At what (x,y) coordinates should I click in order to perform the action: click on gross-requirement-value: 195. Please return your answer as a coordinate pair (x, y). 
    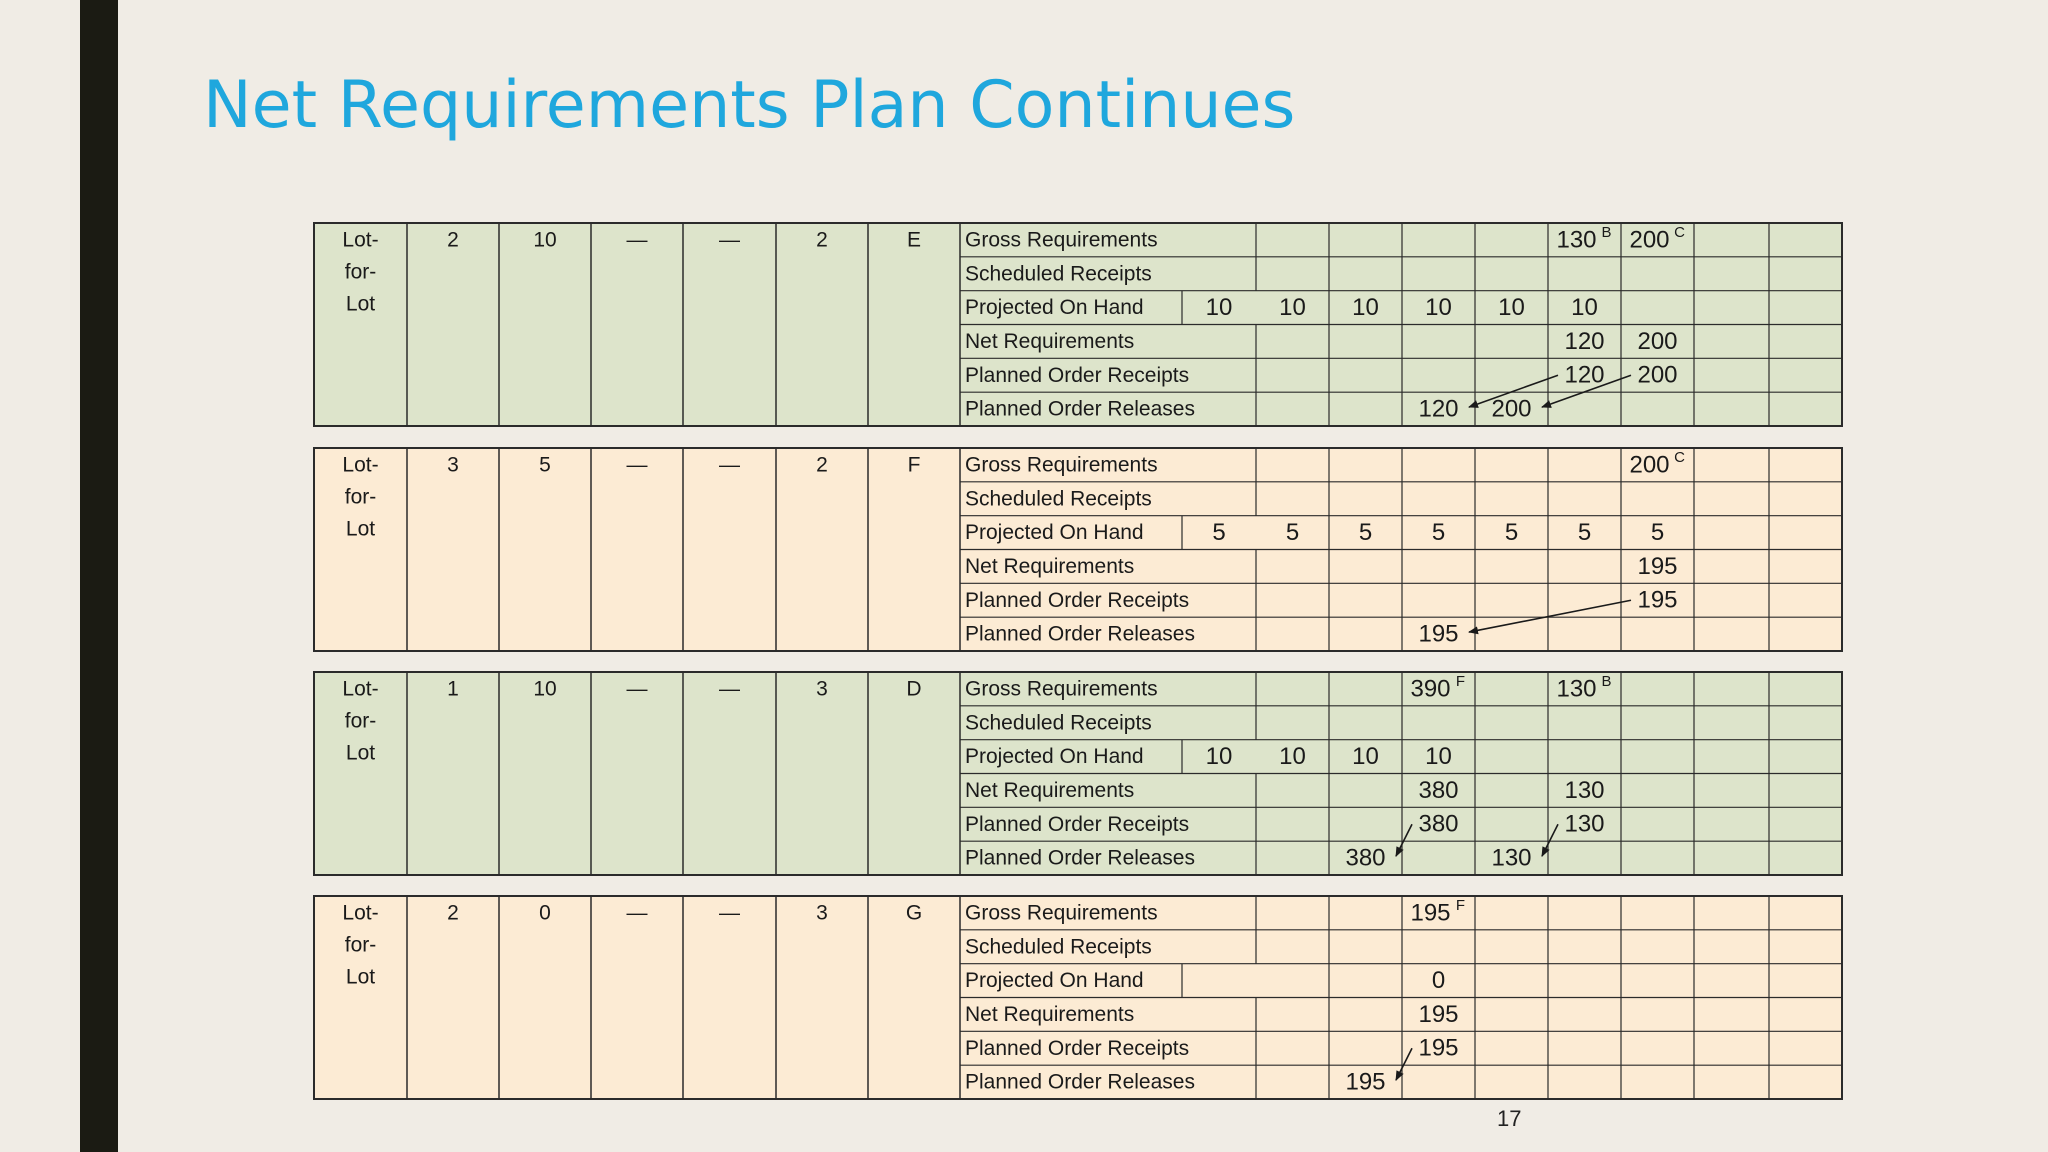
    Looking at the image, I should click on (1430, 912).